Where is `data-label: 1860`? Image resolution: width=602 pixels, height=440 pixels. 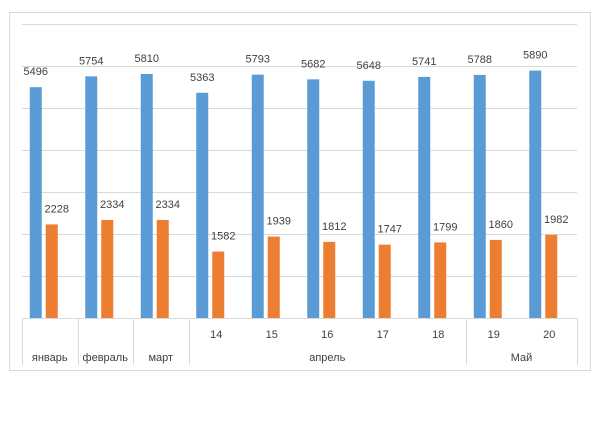 data-label: 1860 is located at coordinates (501, 225).